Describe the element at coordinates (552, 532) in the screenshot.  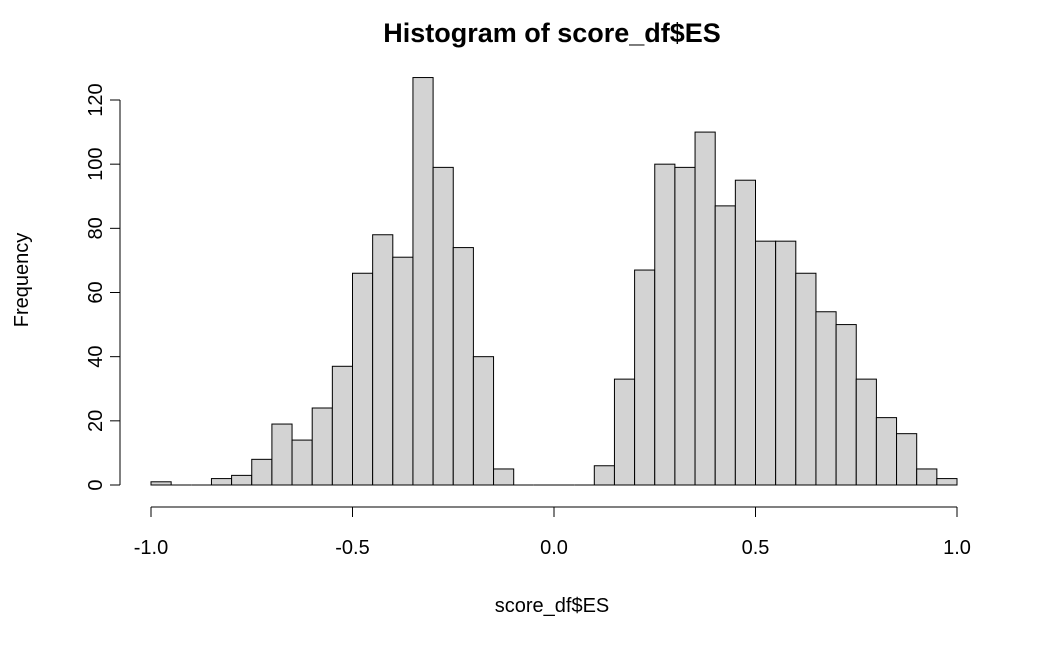
I see `x-axis: -1.0 -0.5 0.0 0.5 1.0` at that location.